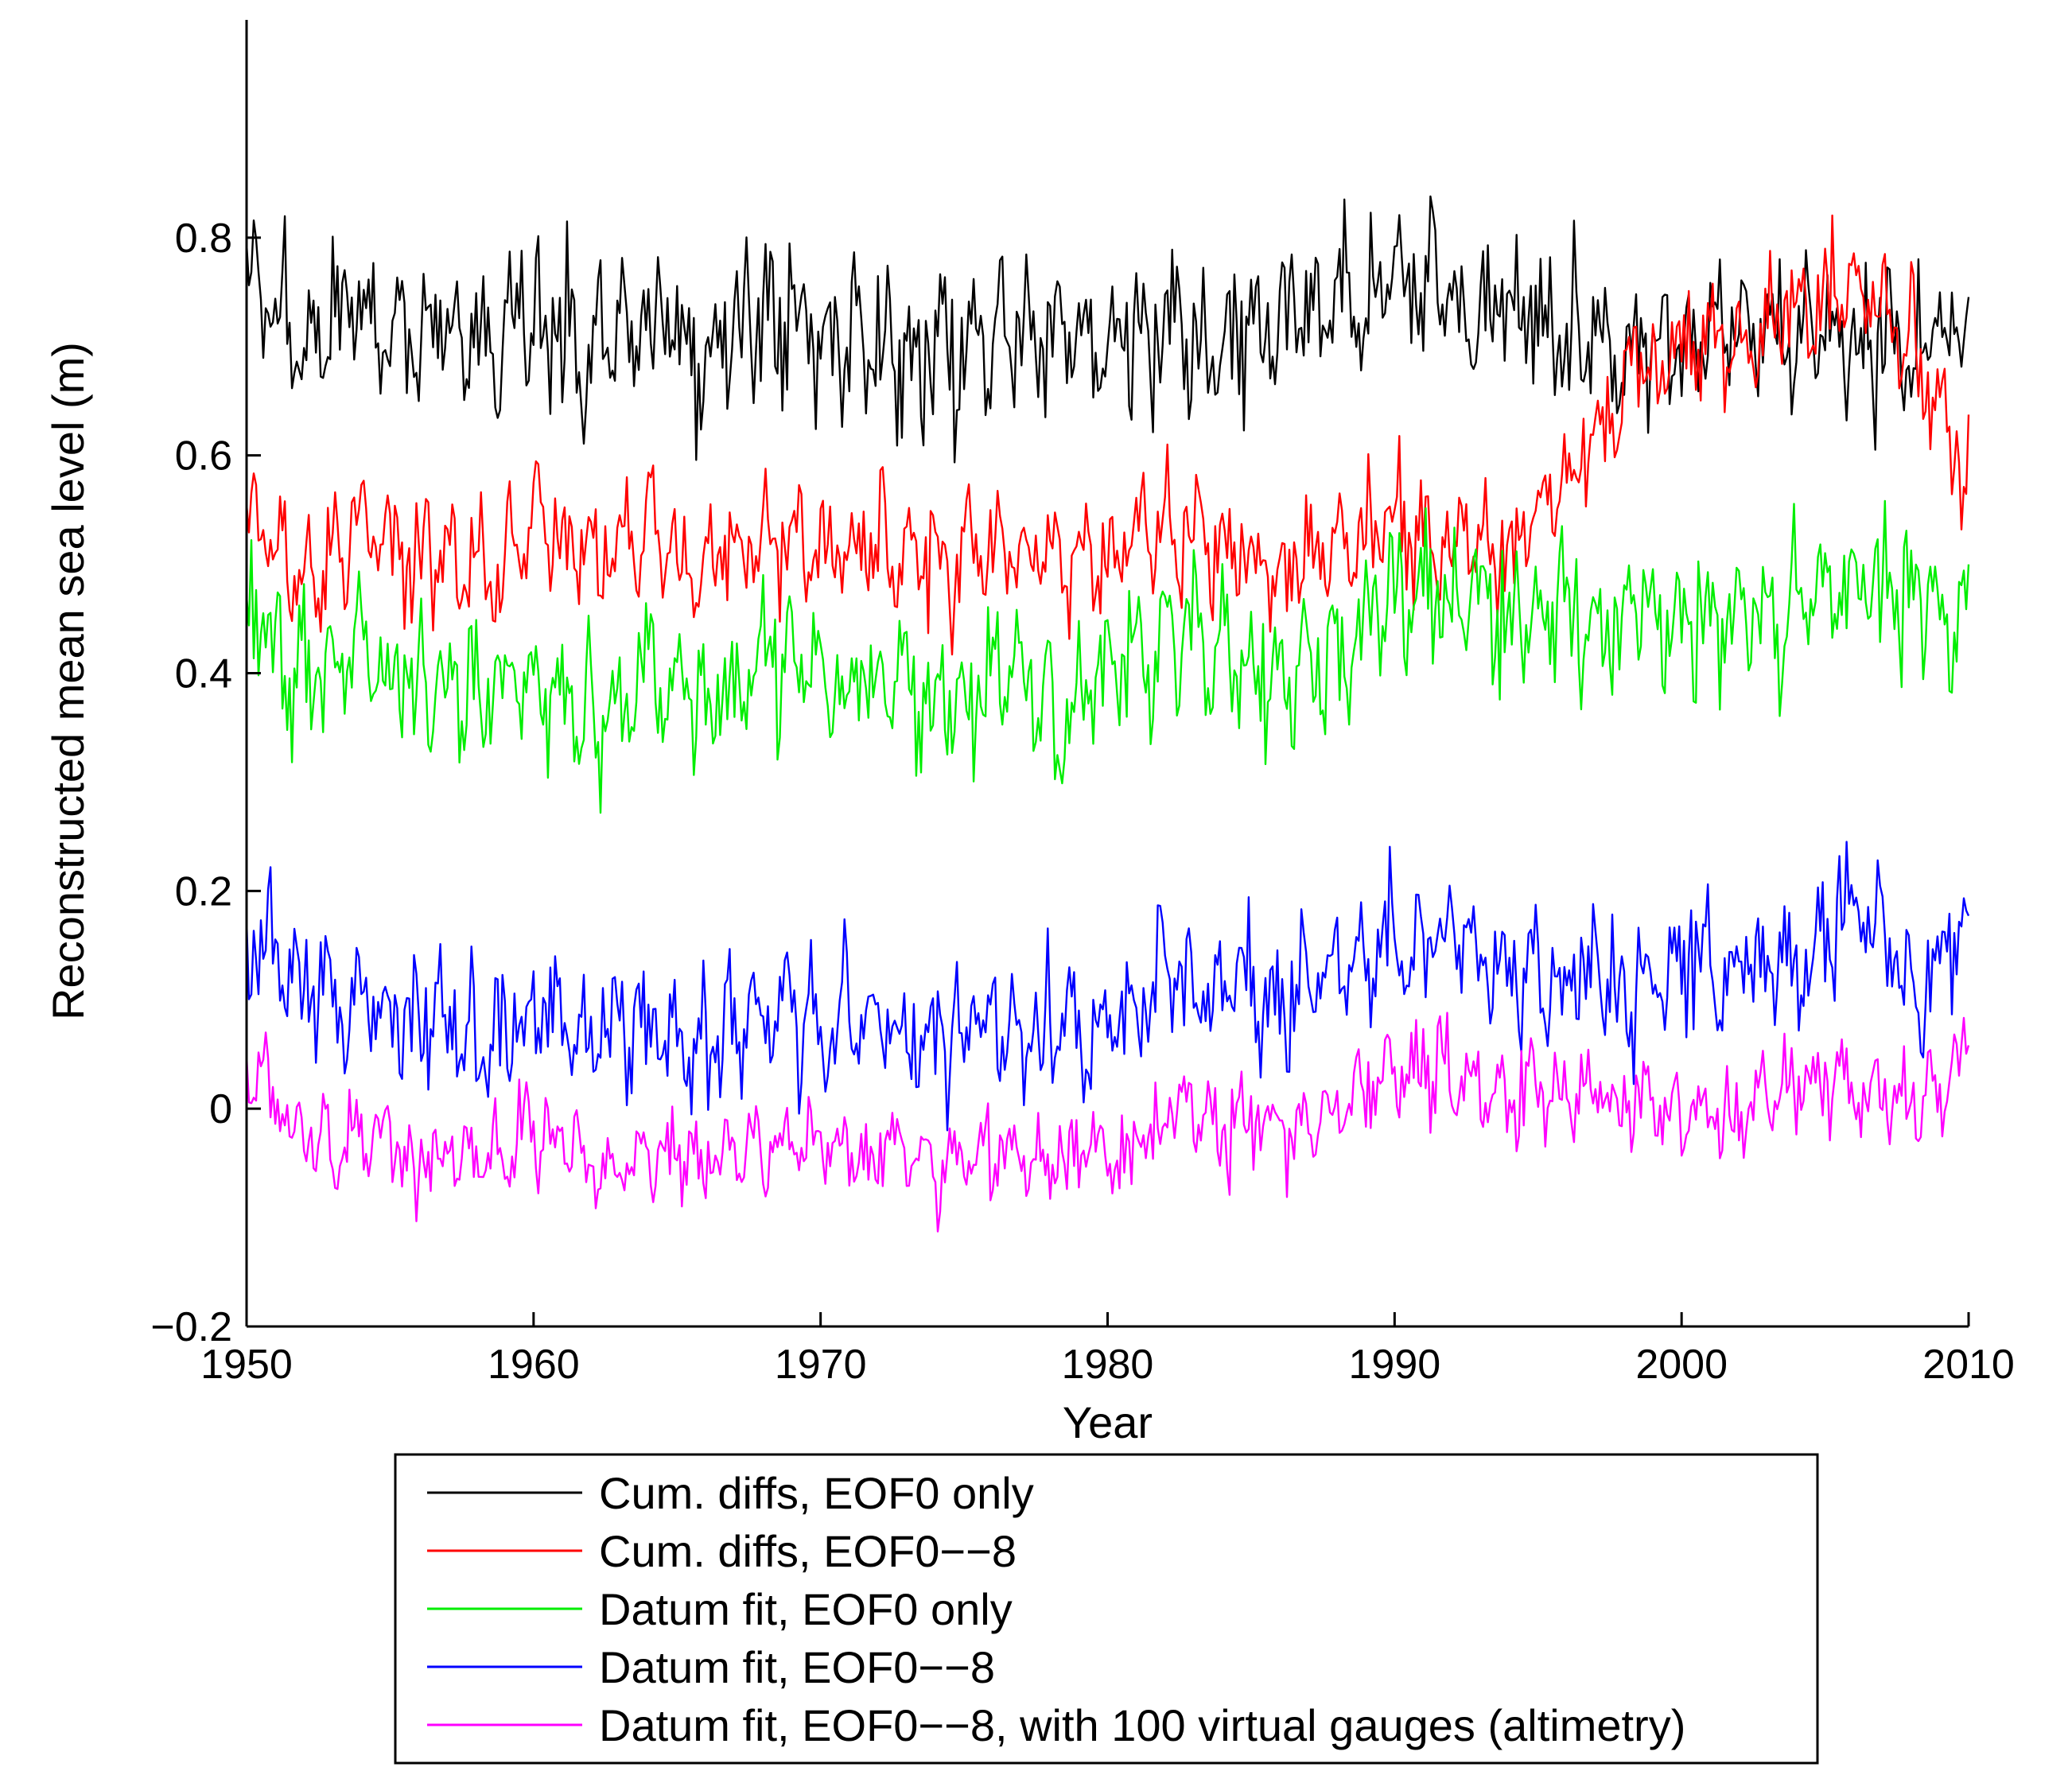 The height and width of the screenshot is (1771, 2072). I want to click on y-ticks: −0.2 0 0.2 0.4 0.6 0.8, so click(205, 783).